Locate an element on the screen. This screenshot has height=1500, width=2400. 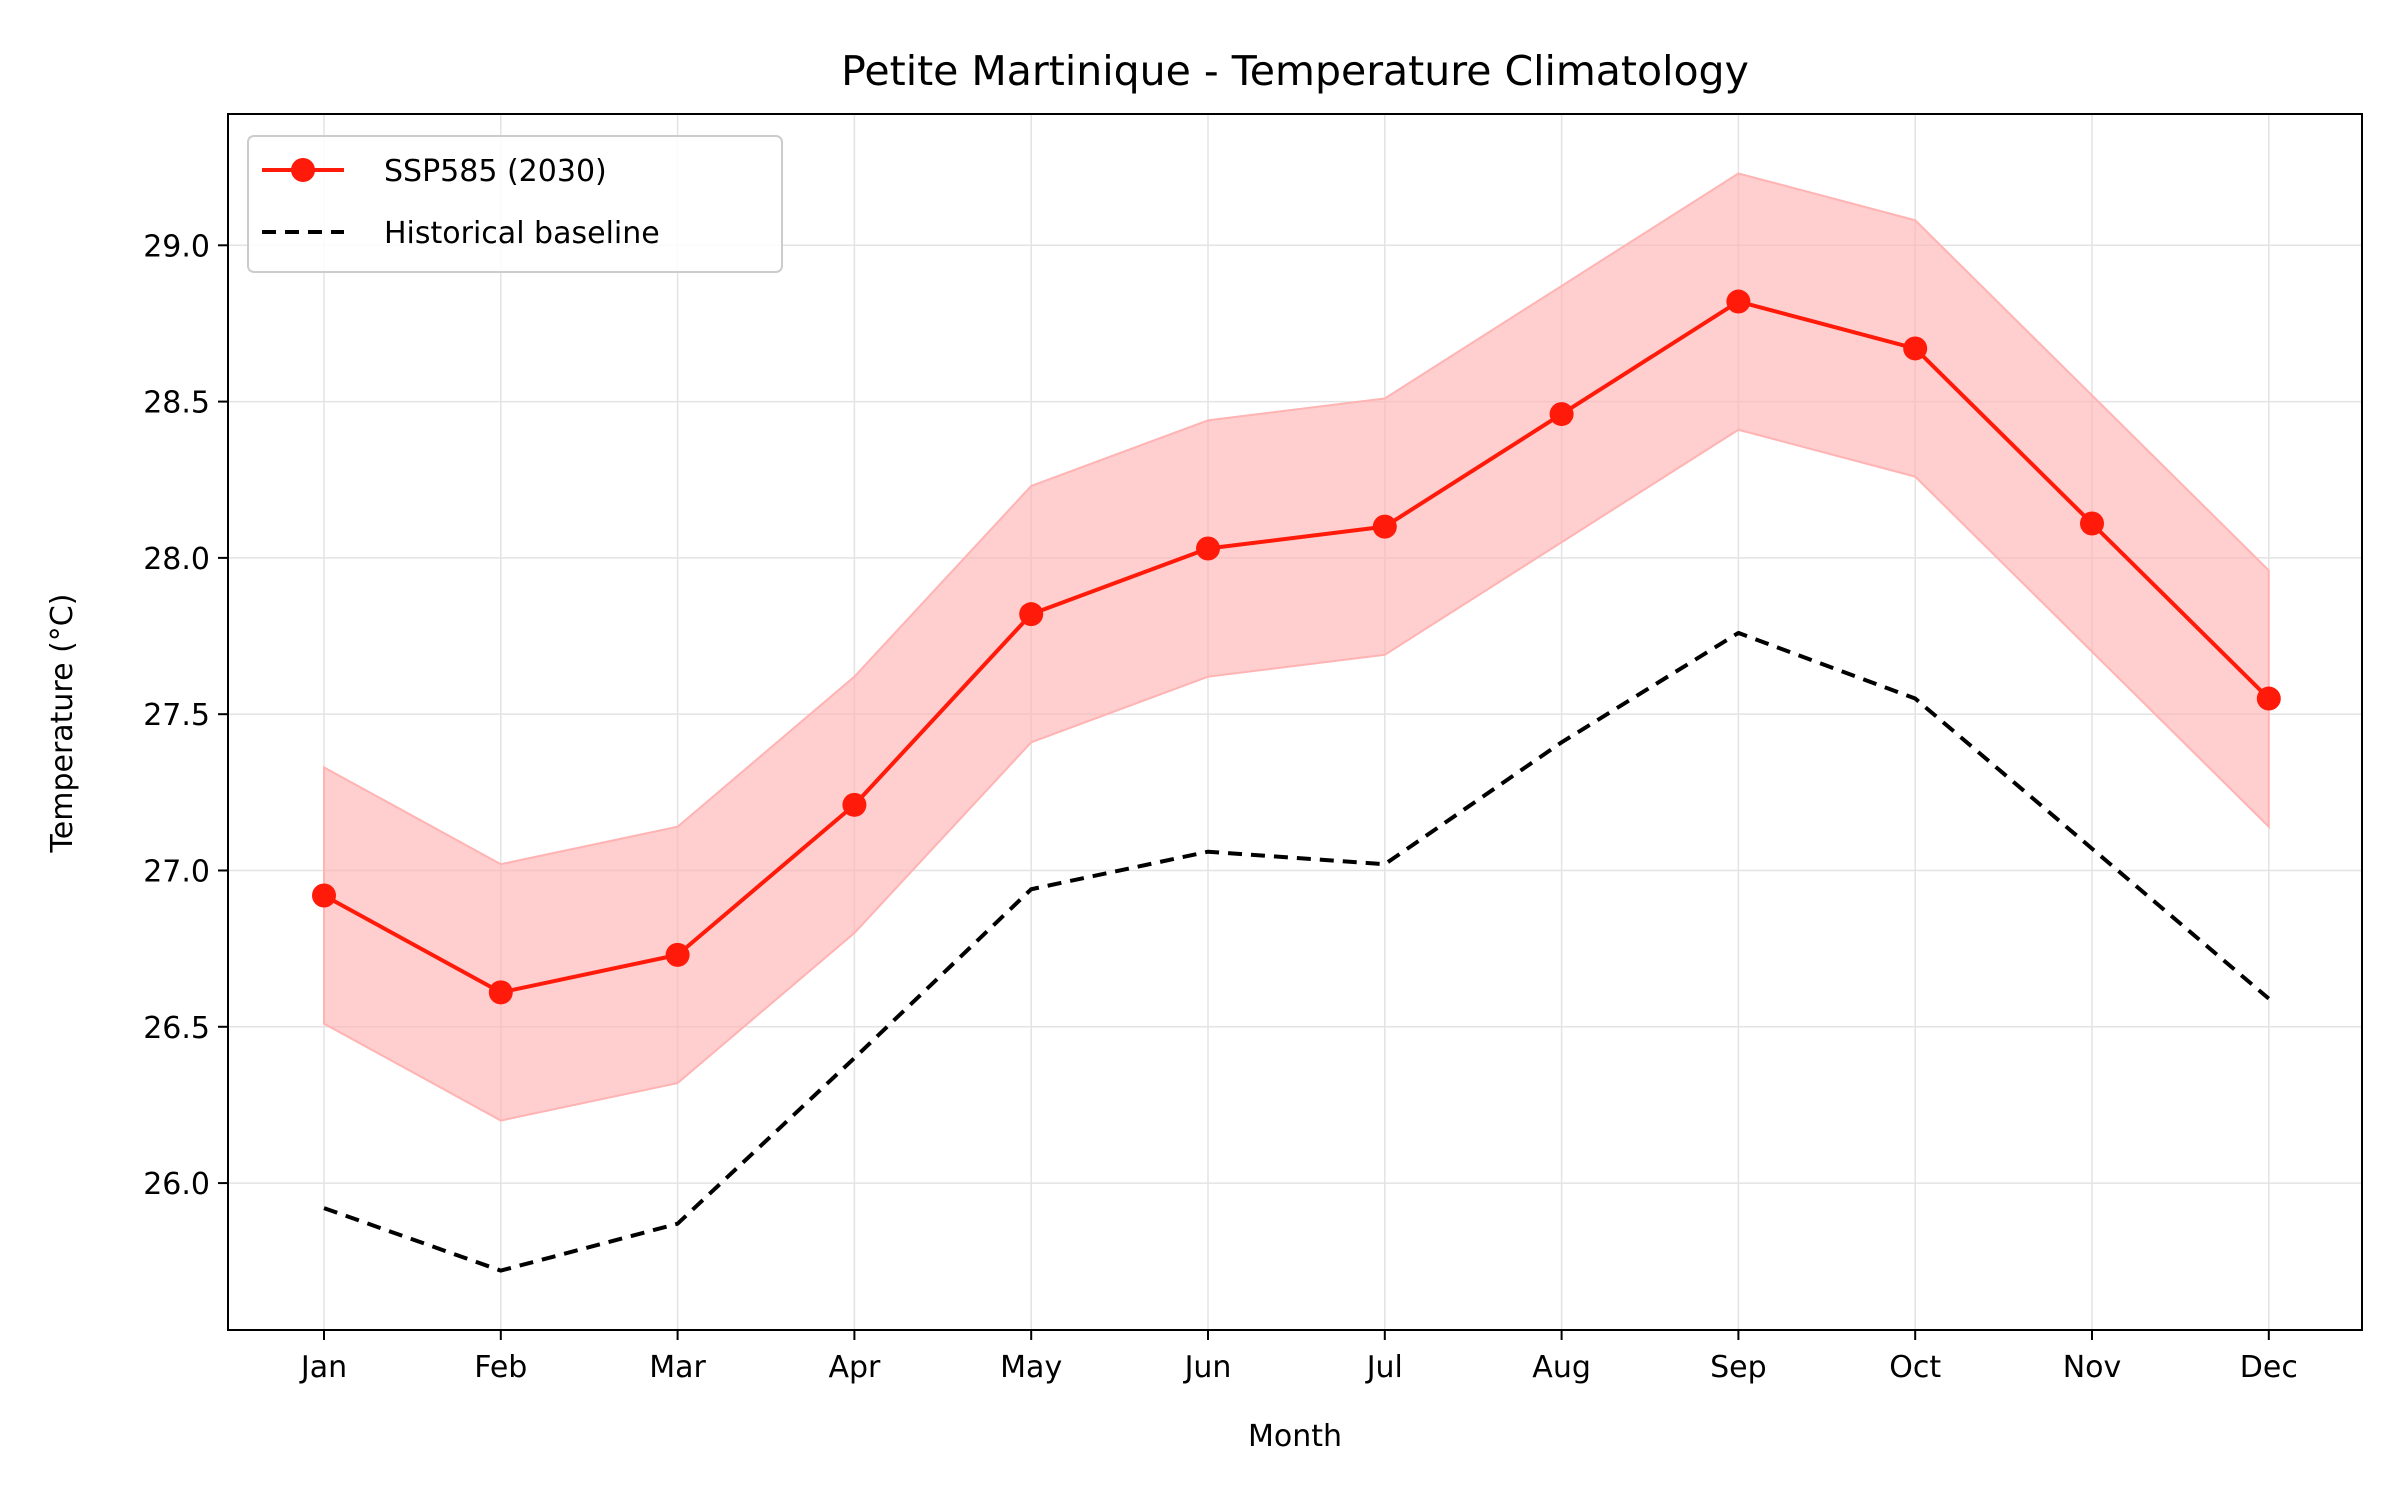
y-tick-label: 27.0 is located at coordinates (176, 871).